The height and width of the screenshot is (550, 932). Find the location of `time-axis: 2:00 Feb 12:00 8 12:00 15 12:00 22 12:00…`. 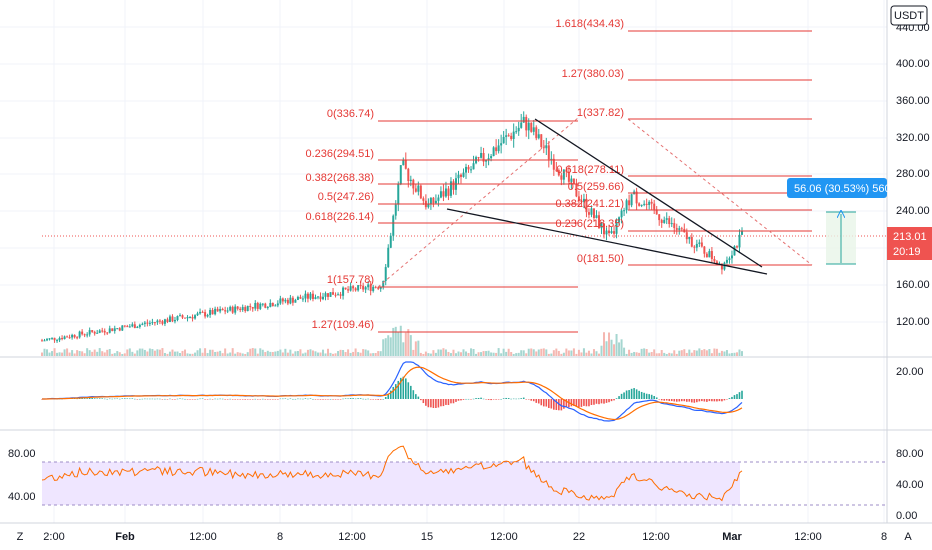

time-axis: 2:00 Feb 12:00 8 12:00 15 12:00 22 12:00… is located at coordinates (465, 537).